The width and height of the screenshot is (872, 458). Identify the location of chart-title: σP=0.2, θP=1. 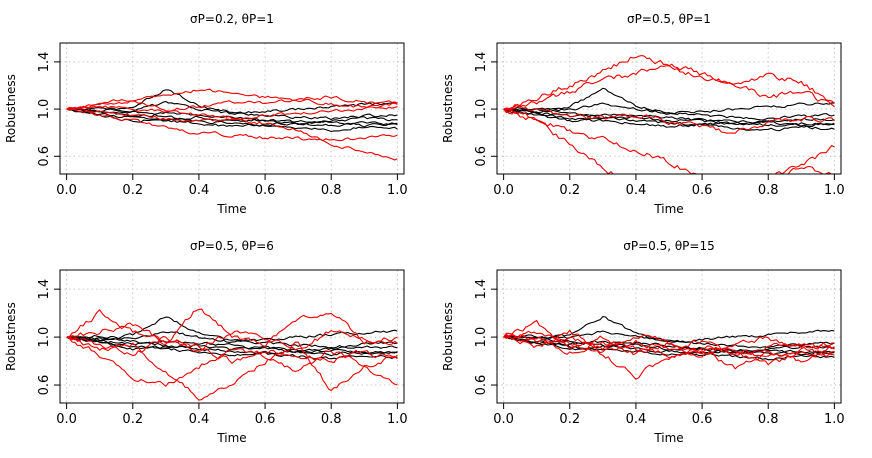
(232, 19).